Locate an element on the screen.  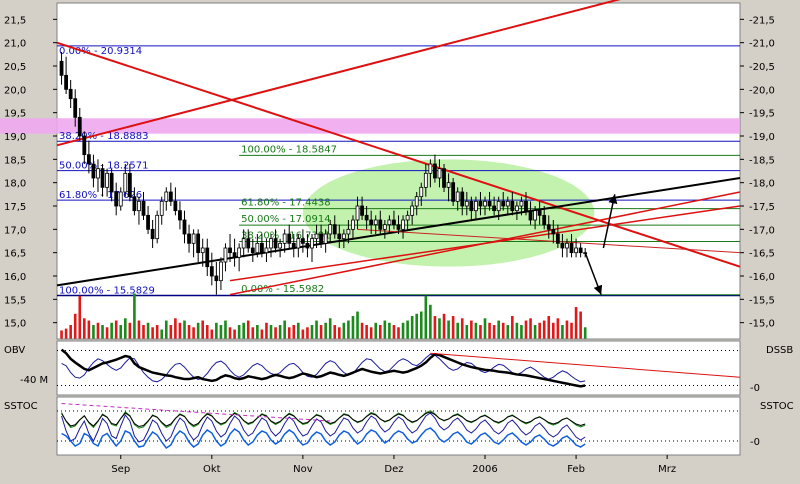
magenta-zone is located at coordinates (370, 126).